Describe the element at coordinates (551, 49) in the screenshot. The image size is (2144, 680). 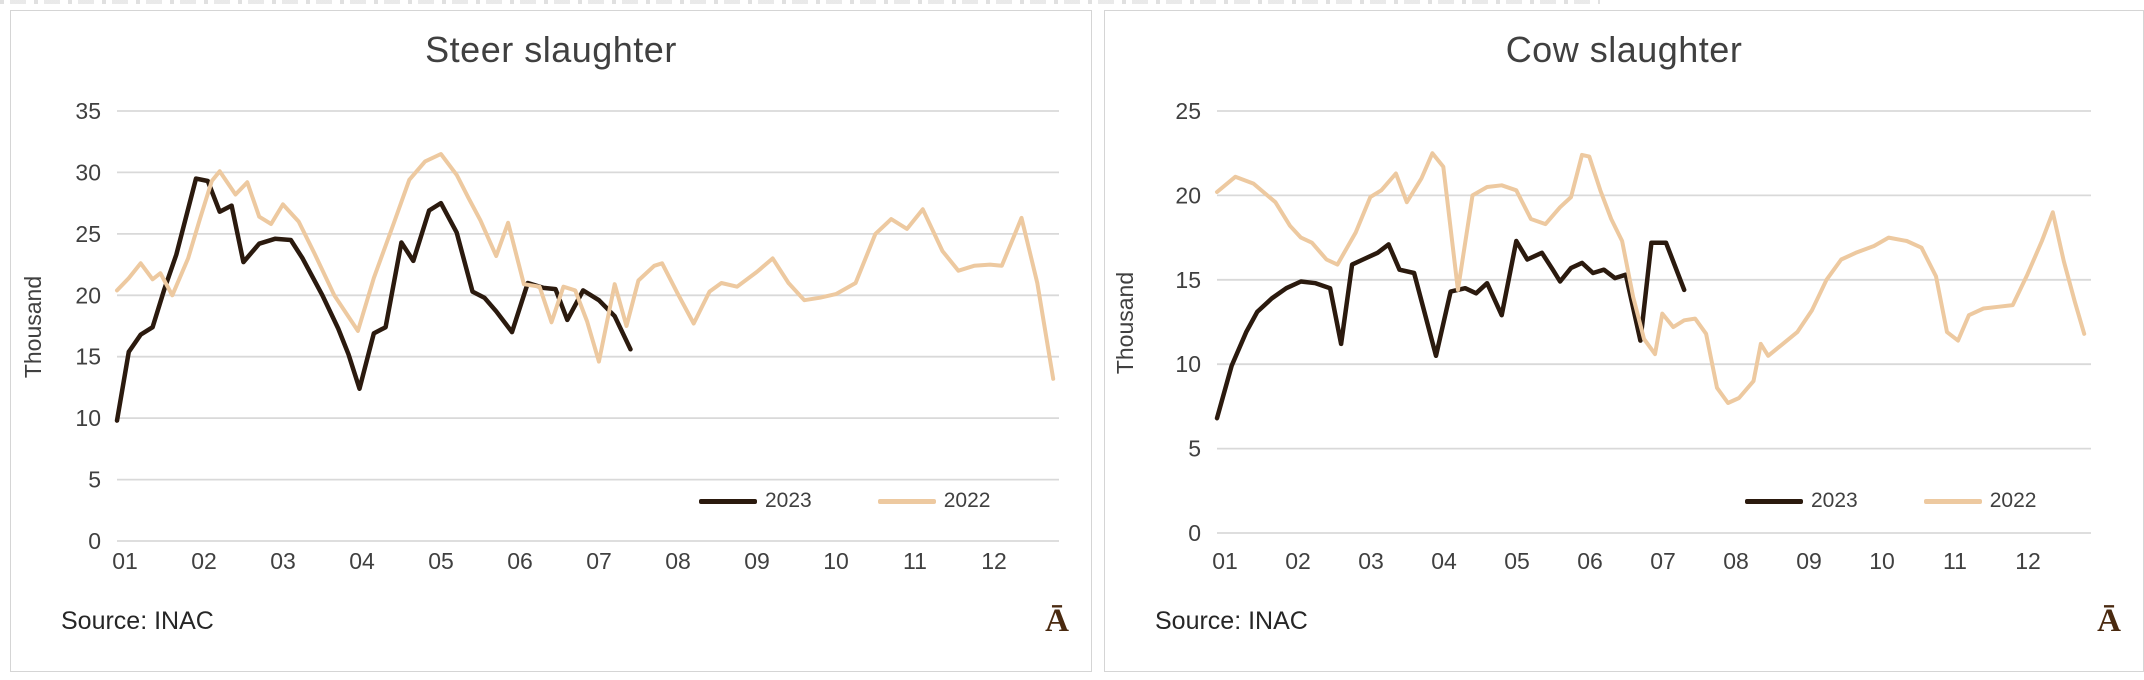
I see `steer-chart-title: Steer slaughter` at that location.